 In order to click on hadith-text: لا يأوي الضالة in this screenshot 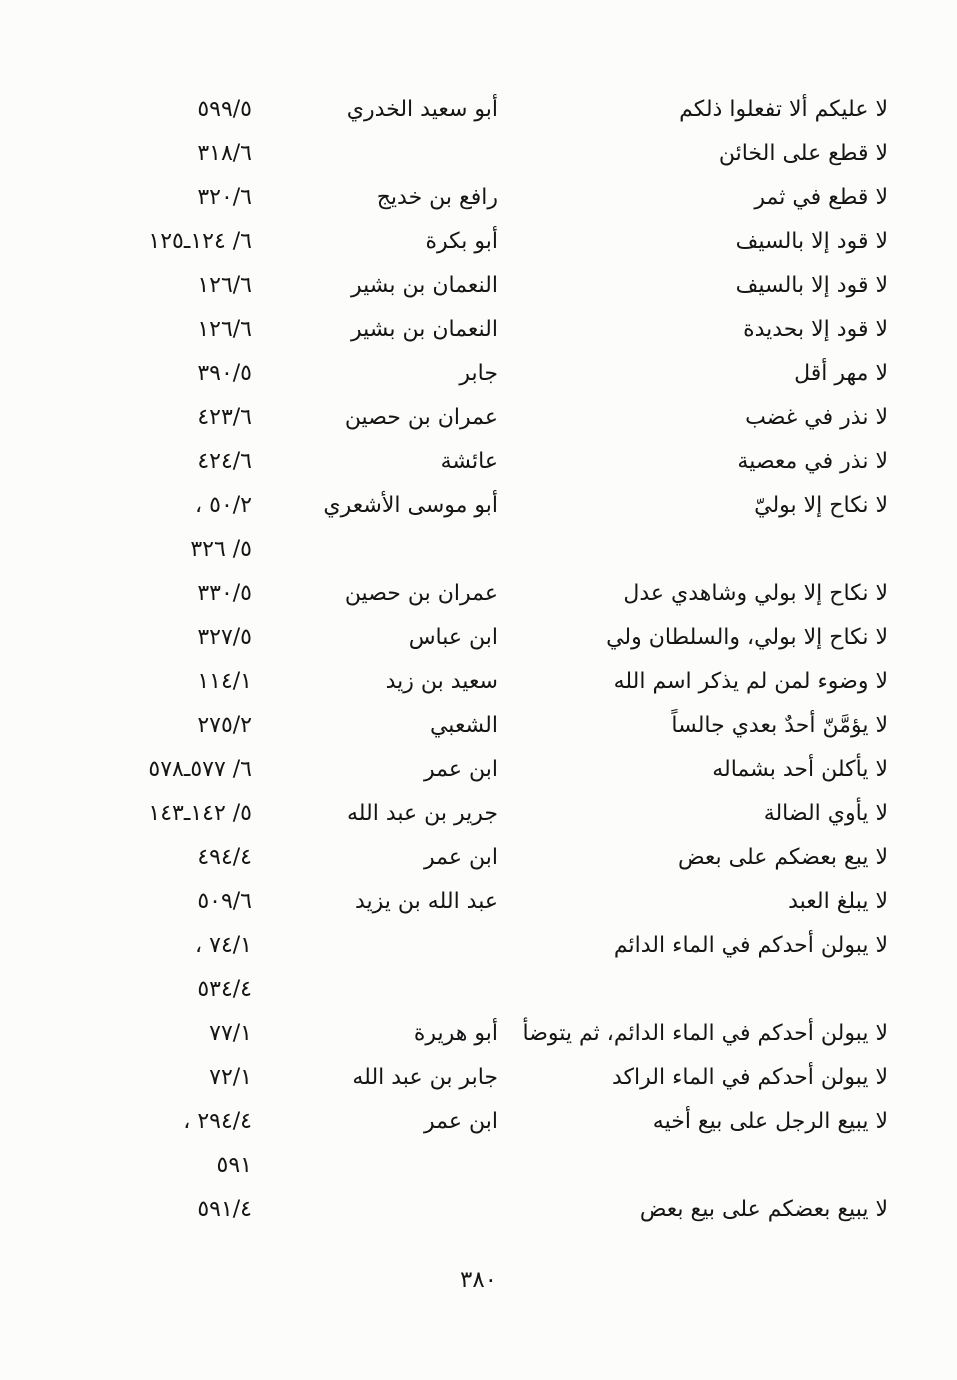, I will do `click(825, 813)`.